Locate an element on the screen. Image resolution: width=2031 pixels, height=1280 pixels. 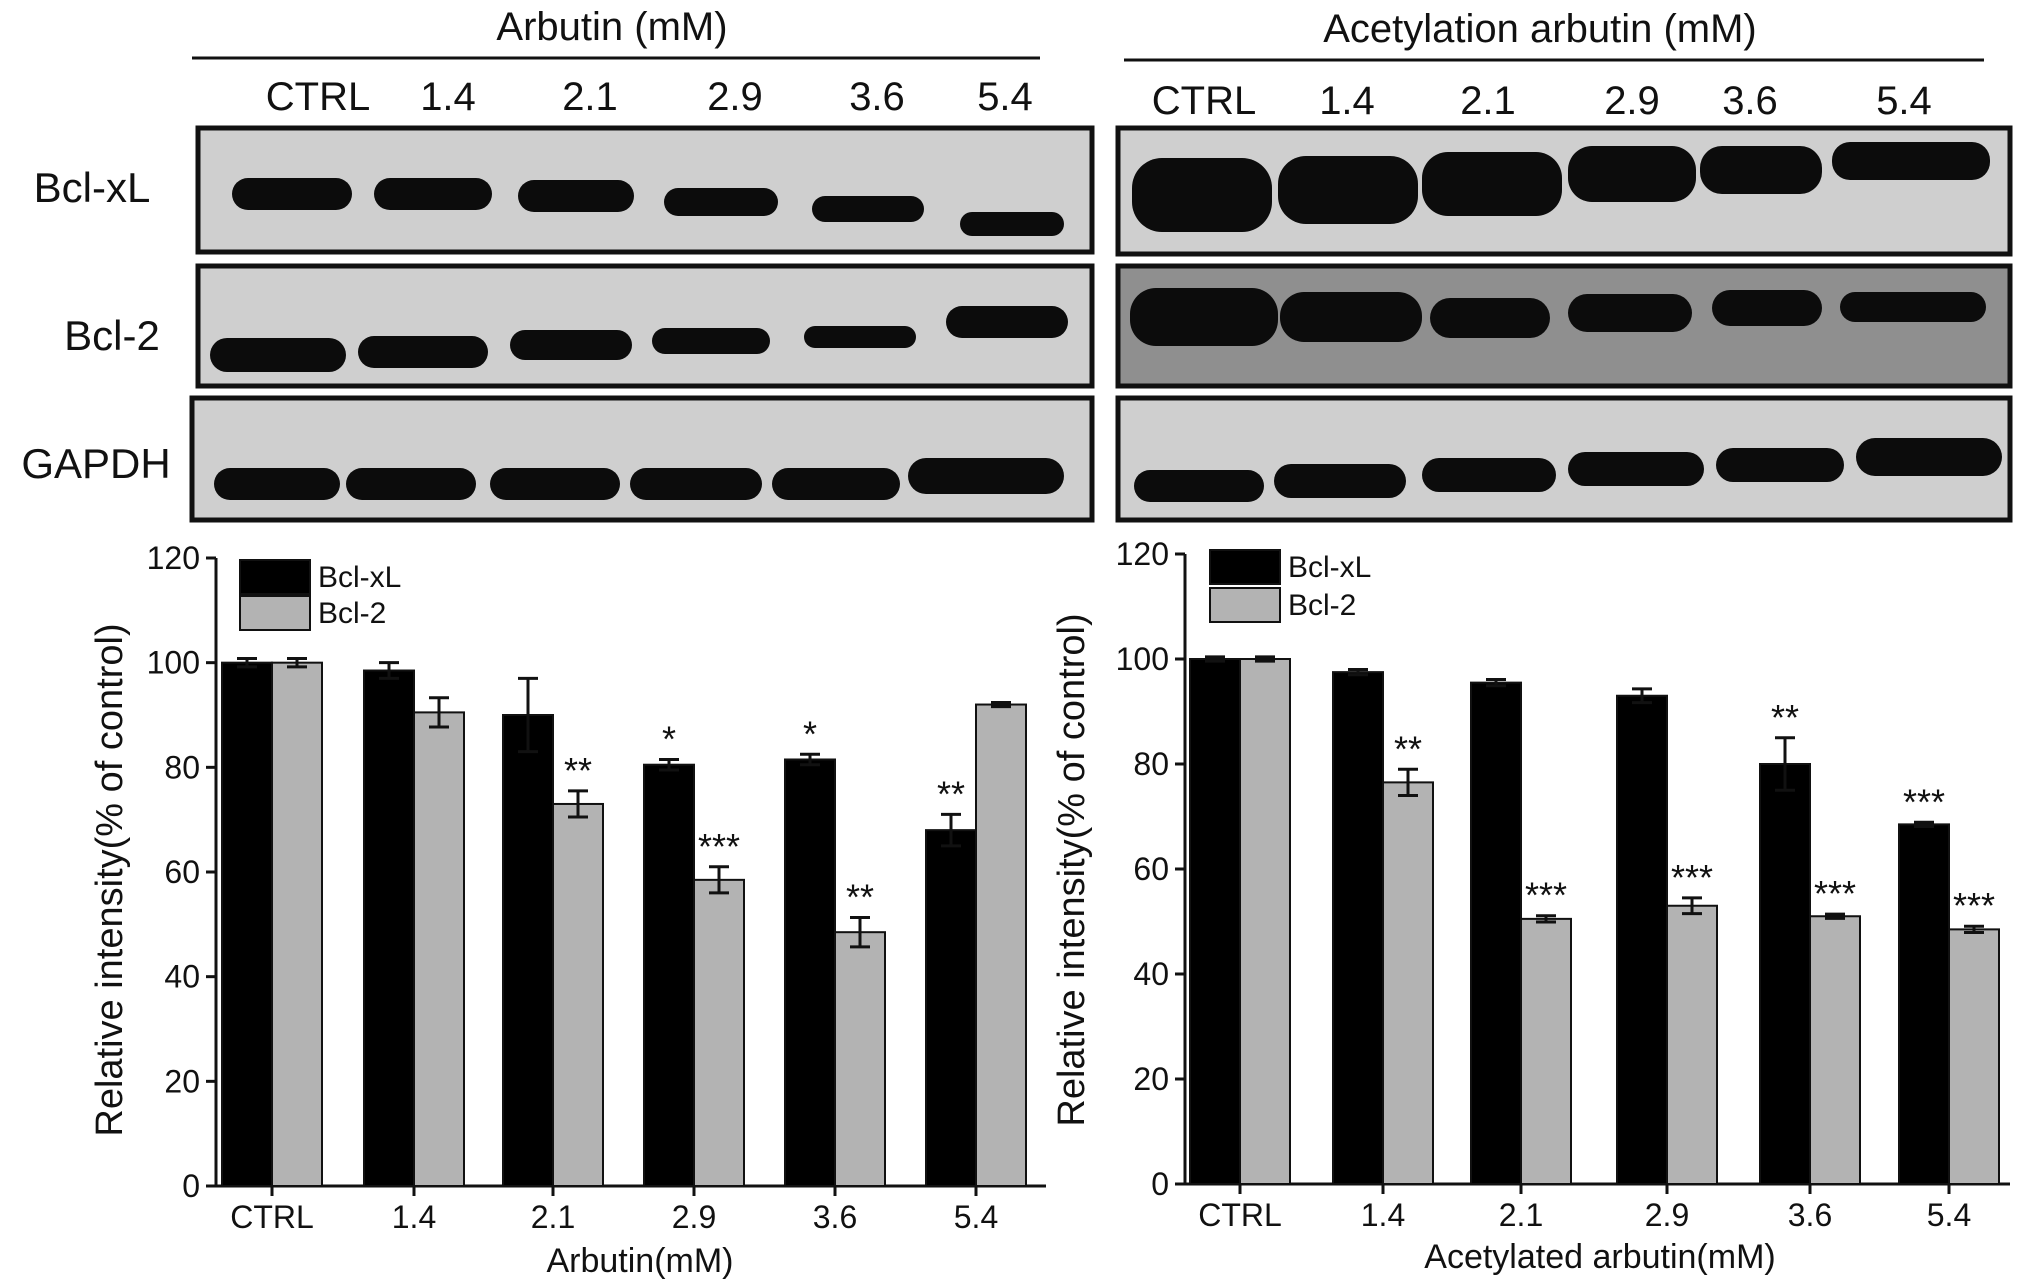
y-tick-label: 60 is located at coordinates (1151, 869).